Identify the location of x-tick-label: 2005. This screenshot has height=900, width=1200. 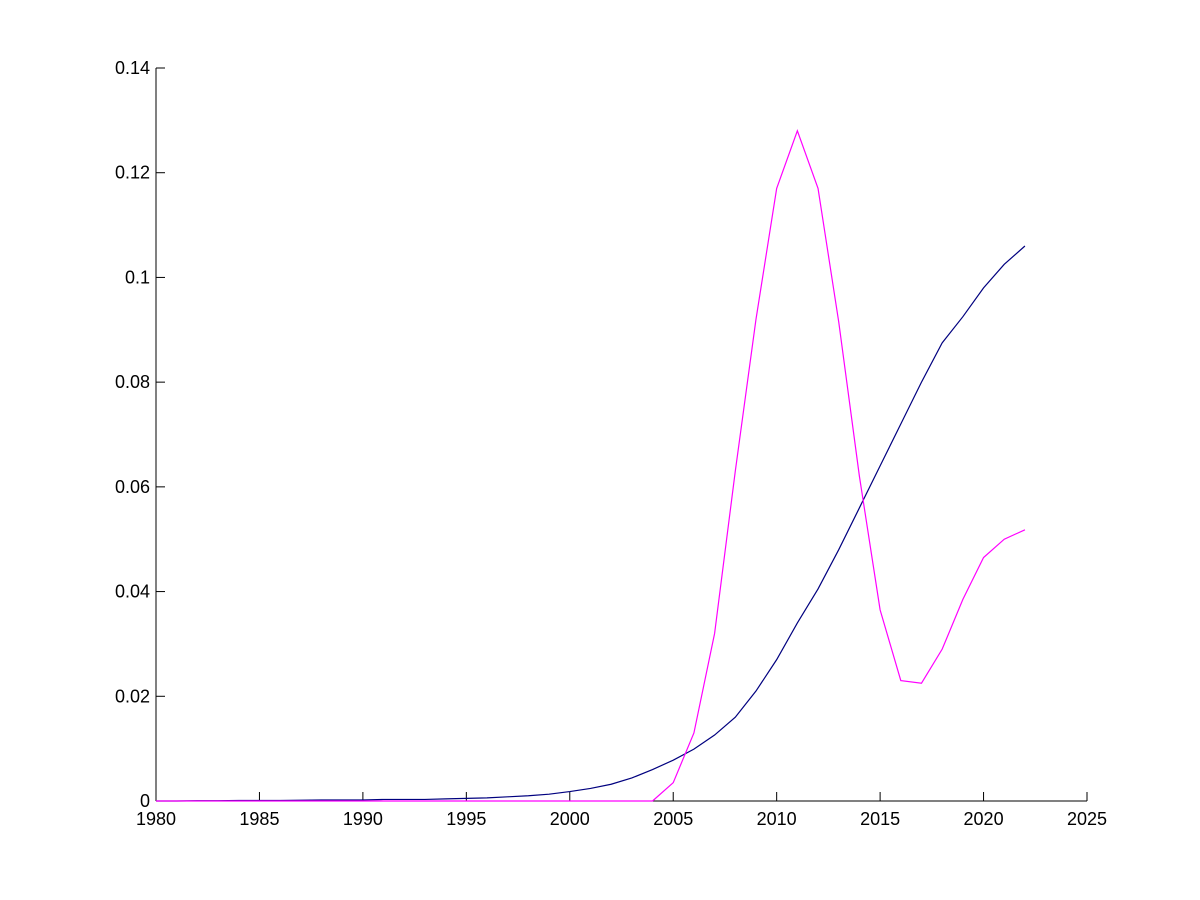
(673, 819).